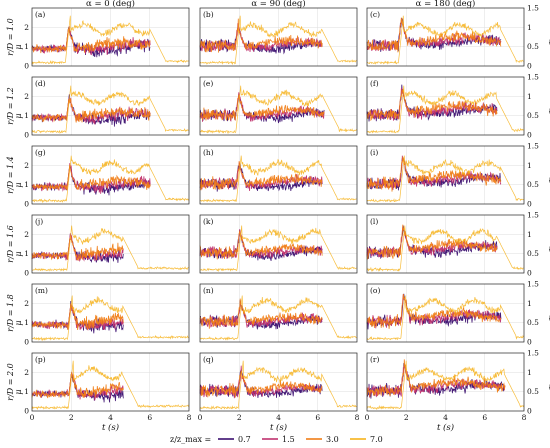  What do you see at coordinates (376, 439) in the screenshot?
I see `legend-entry-7.0: 7.0` at bounding box center [376, 439].